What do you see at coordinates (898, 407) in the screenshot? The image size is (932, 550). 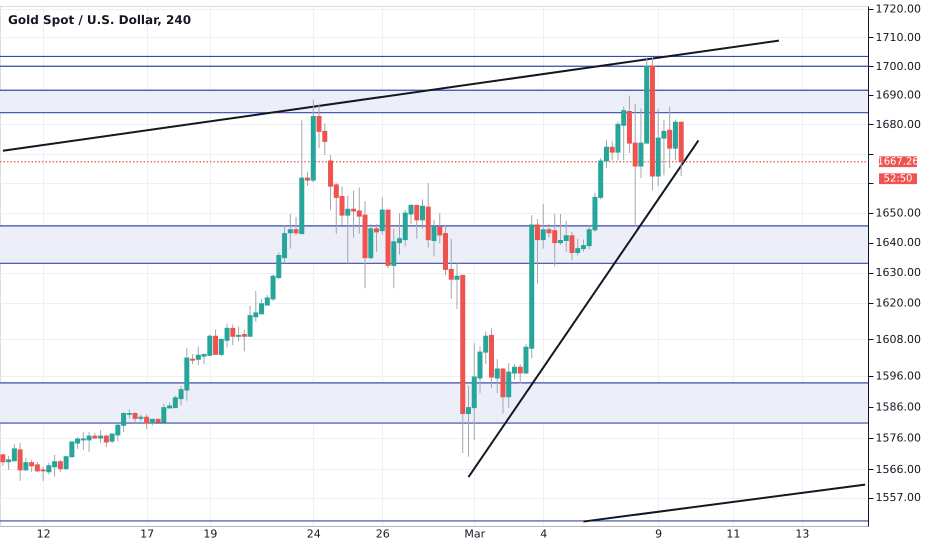 I see `y-tick-label: 1586.00` at bounding box center [898, 407].